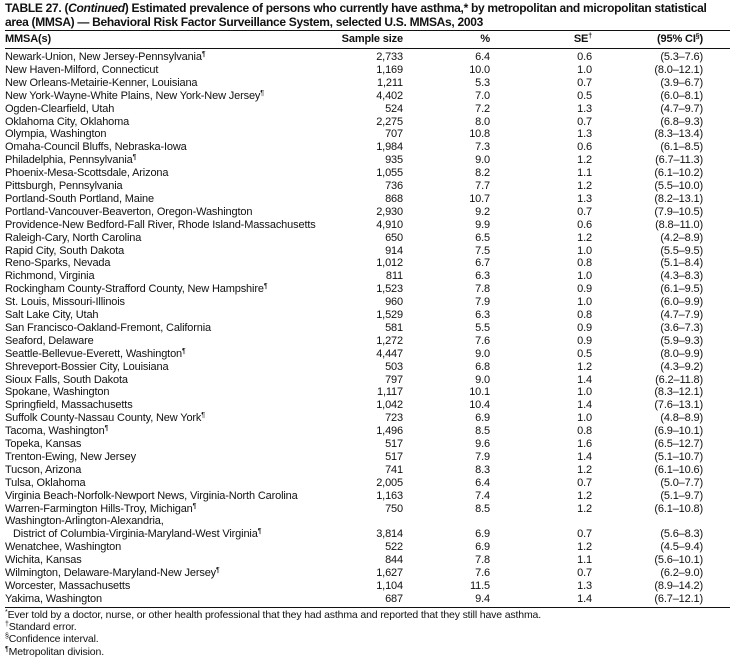  What do you see at coordinates (389, 263) in the screenshot?
I see `sample-size: 1,012` at bounding box center [389, 263].